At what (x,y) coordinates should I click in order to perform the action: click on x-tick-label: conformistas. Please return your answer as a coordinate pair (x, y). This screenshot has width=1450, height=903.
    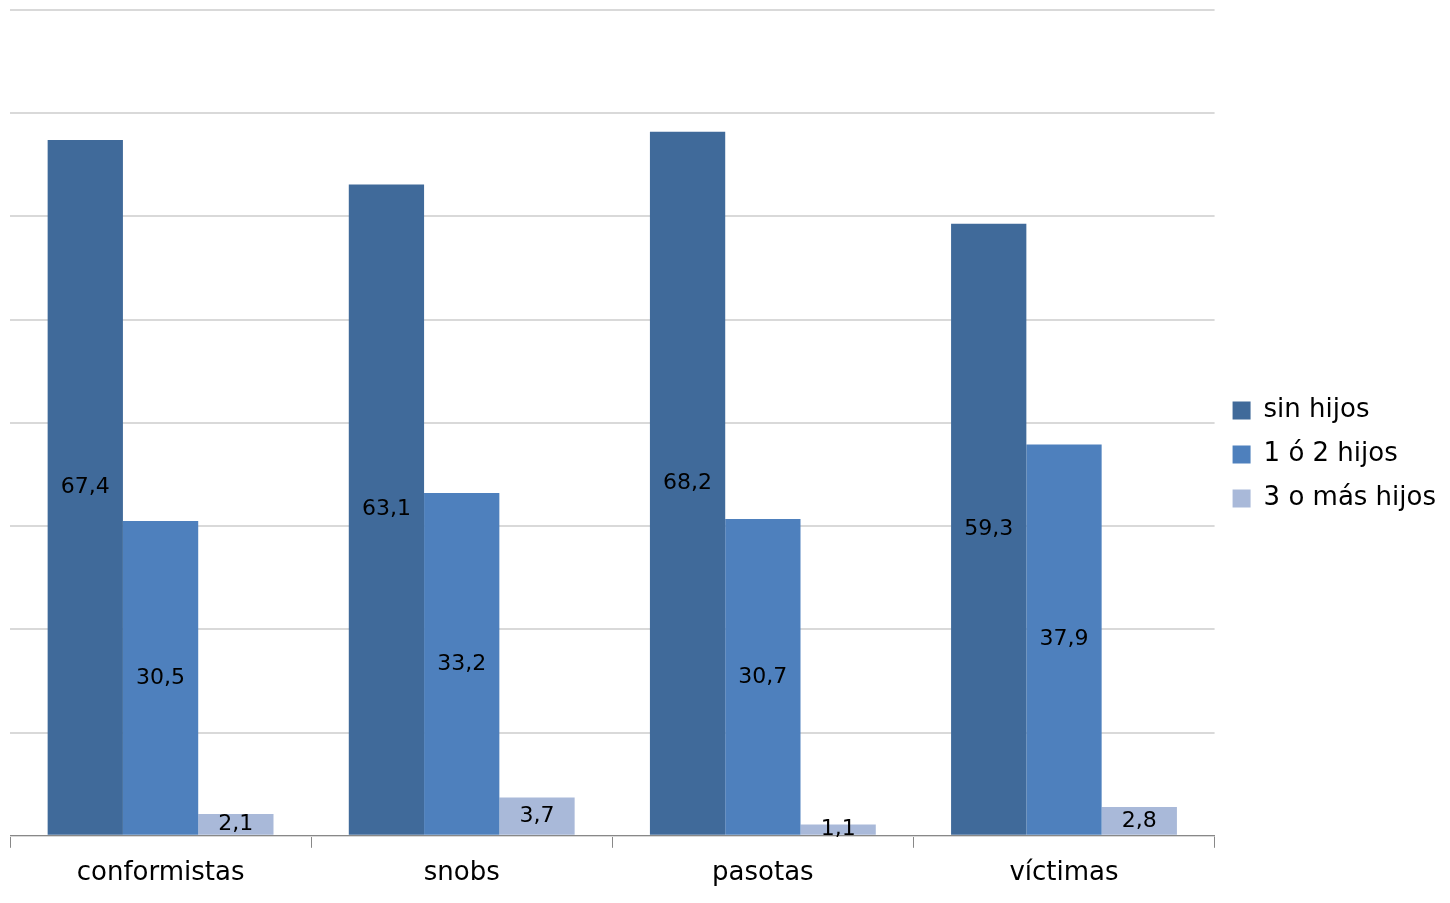
    Looking at the image, I should click on (160, 871).